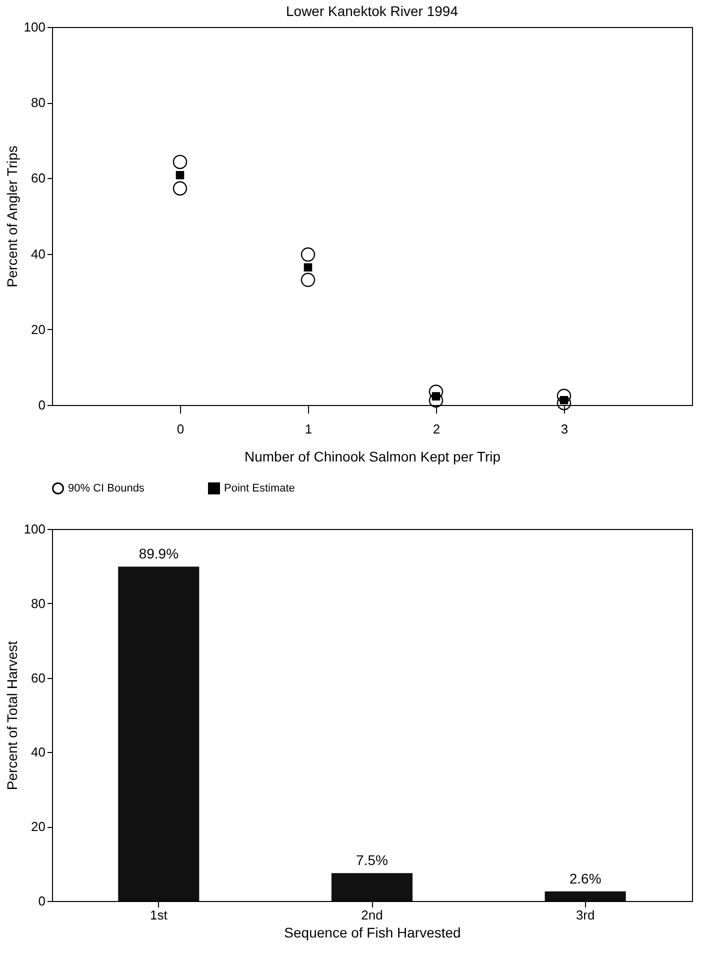 The image size is (710, 966). Describe the element at coordinates (585, 915) in the screenshot. I see `x-tick-label: 3rd` at that location.